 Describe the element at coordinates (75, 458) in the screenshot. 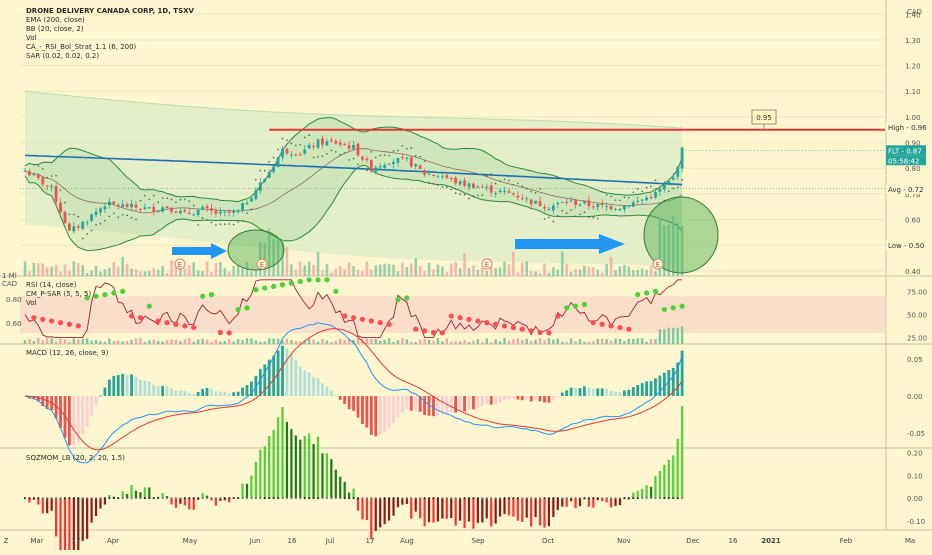

I see `legend-sqzmom: SQZMOM_LB (20, 2, 20, 1.5)` at that location.